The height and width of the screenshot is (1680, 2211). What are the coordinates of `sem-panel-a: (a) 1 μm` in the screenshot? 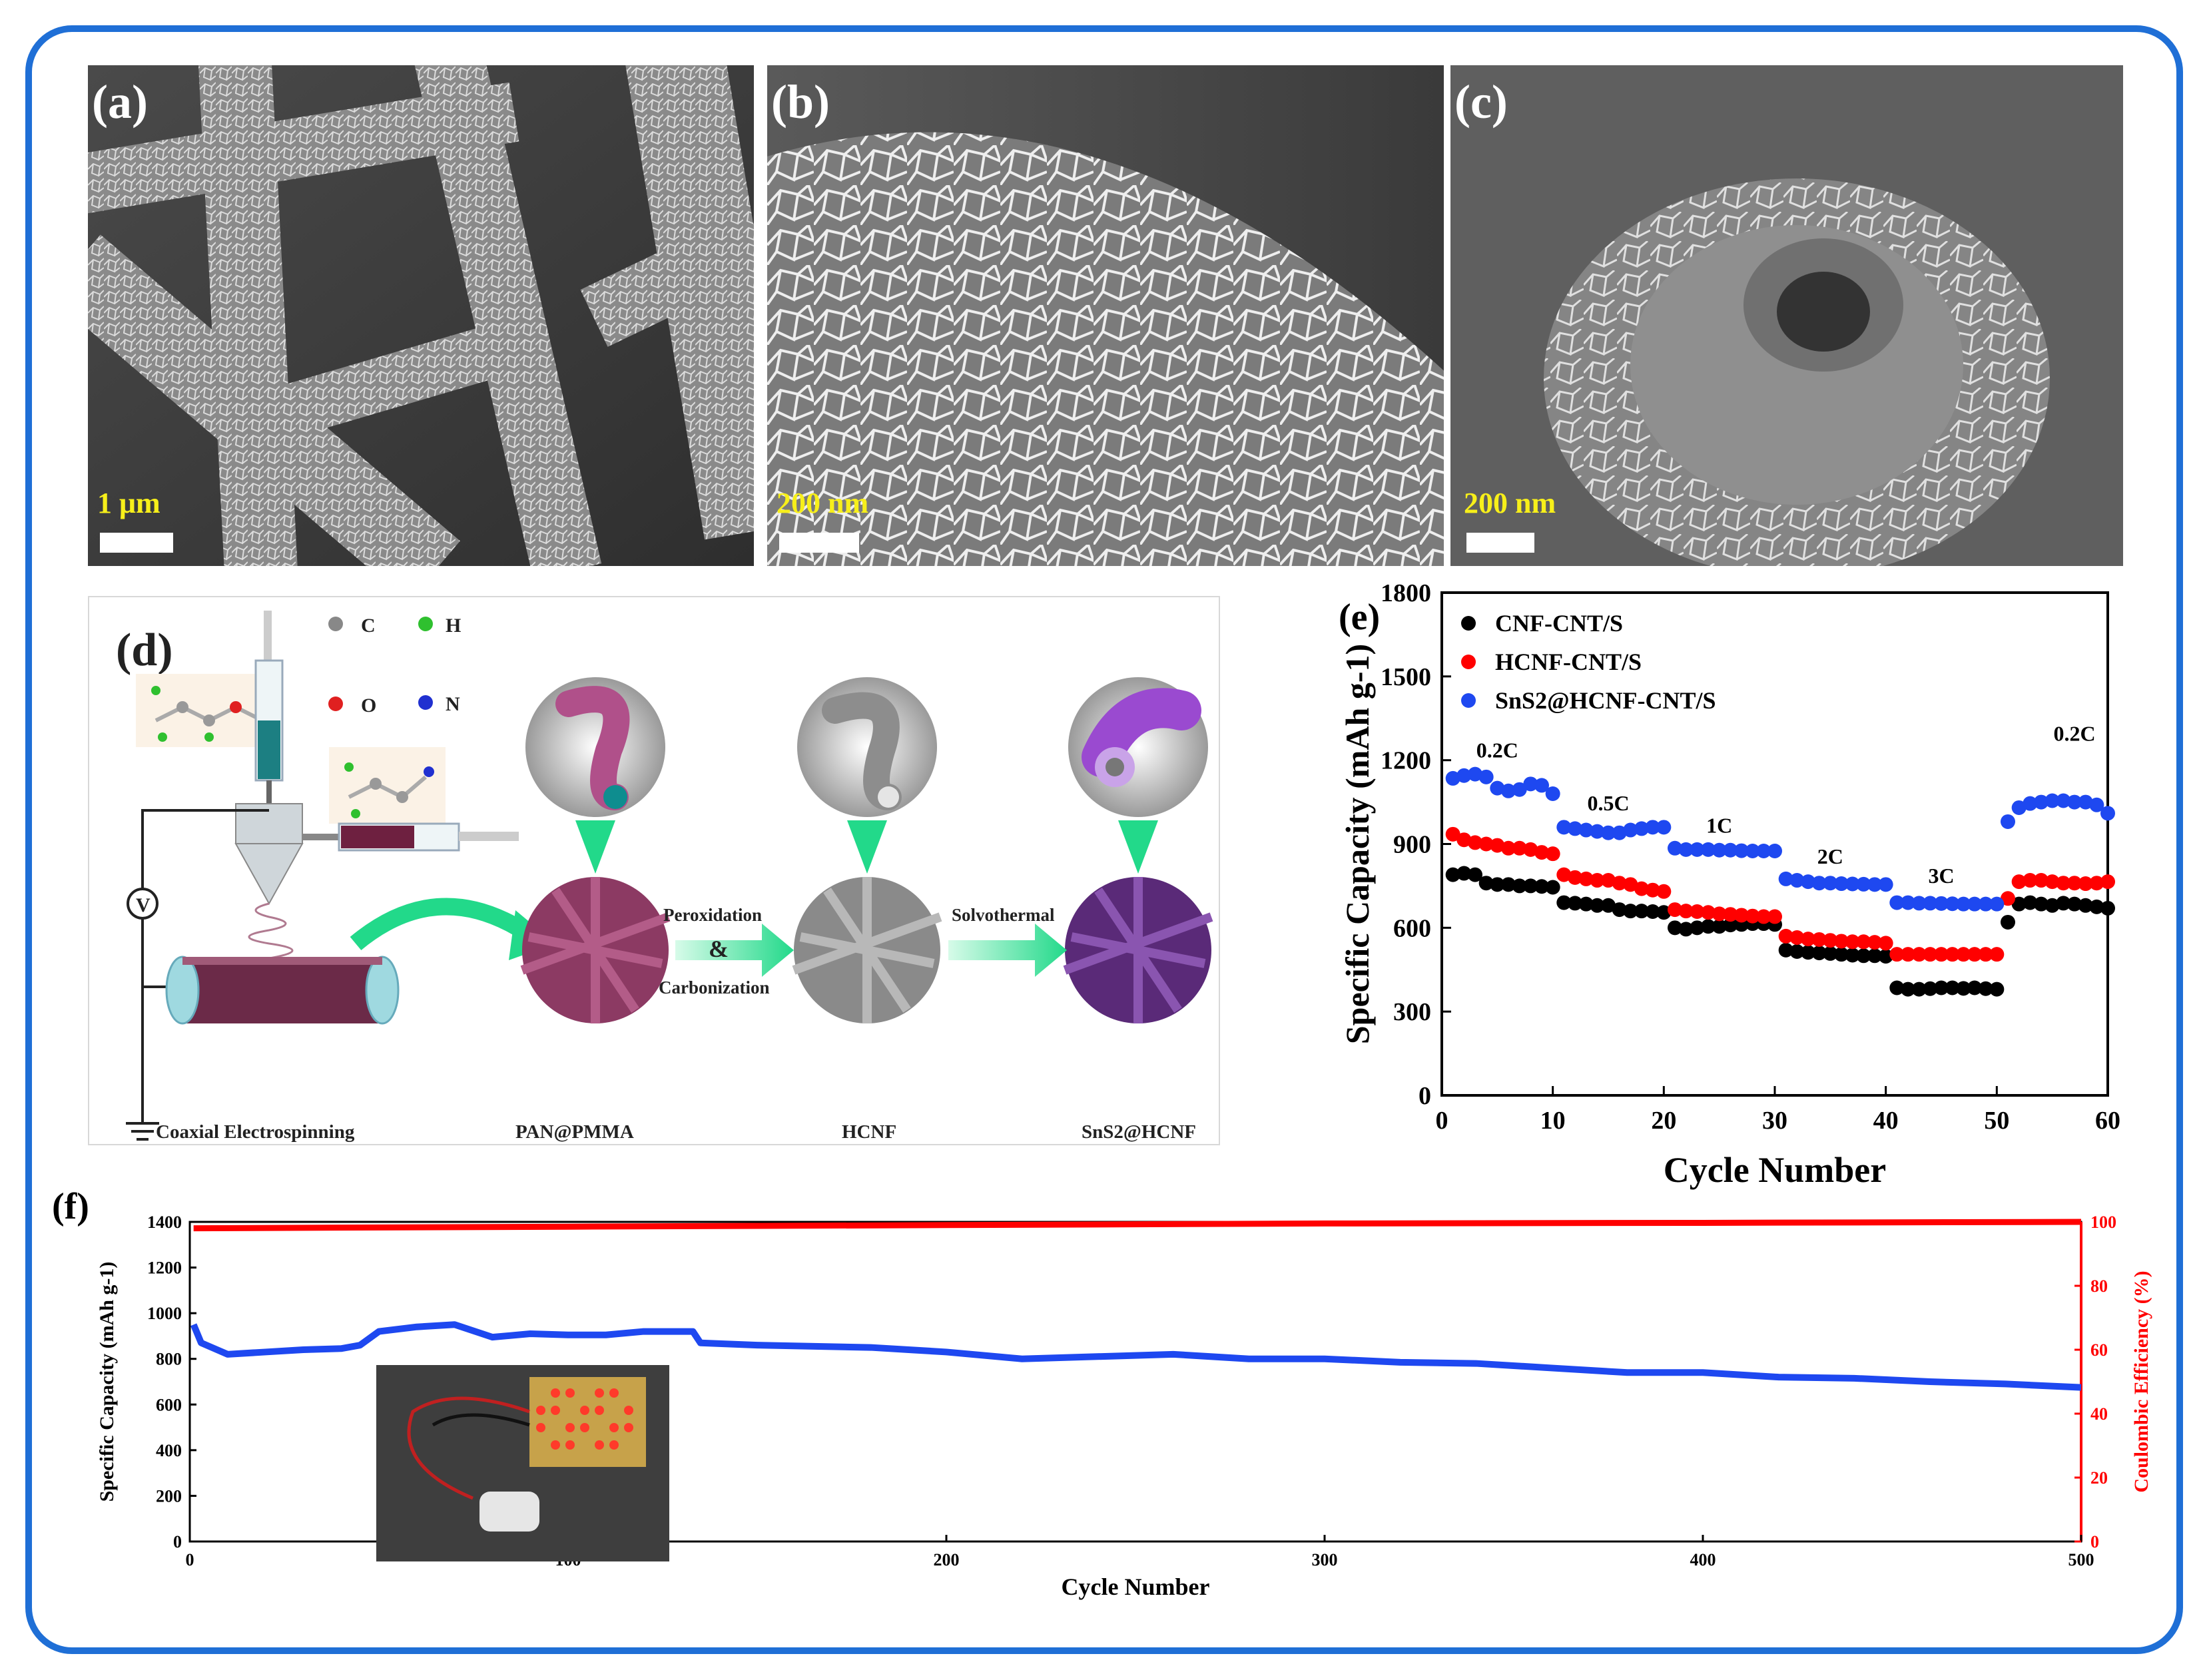 It's located at (421, 315).